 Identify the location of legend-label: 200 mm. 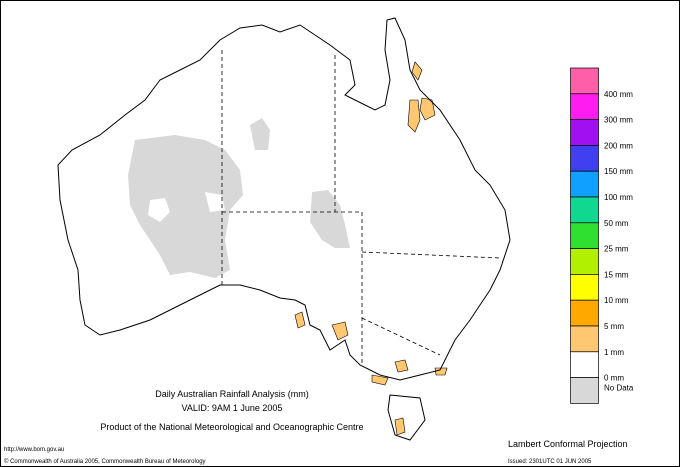
(618, 145).